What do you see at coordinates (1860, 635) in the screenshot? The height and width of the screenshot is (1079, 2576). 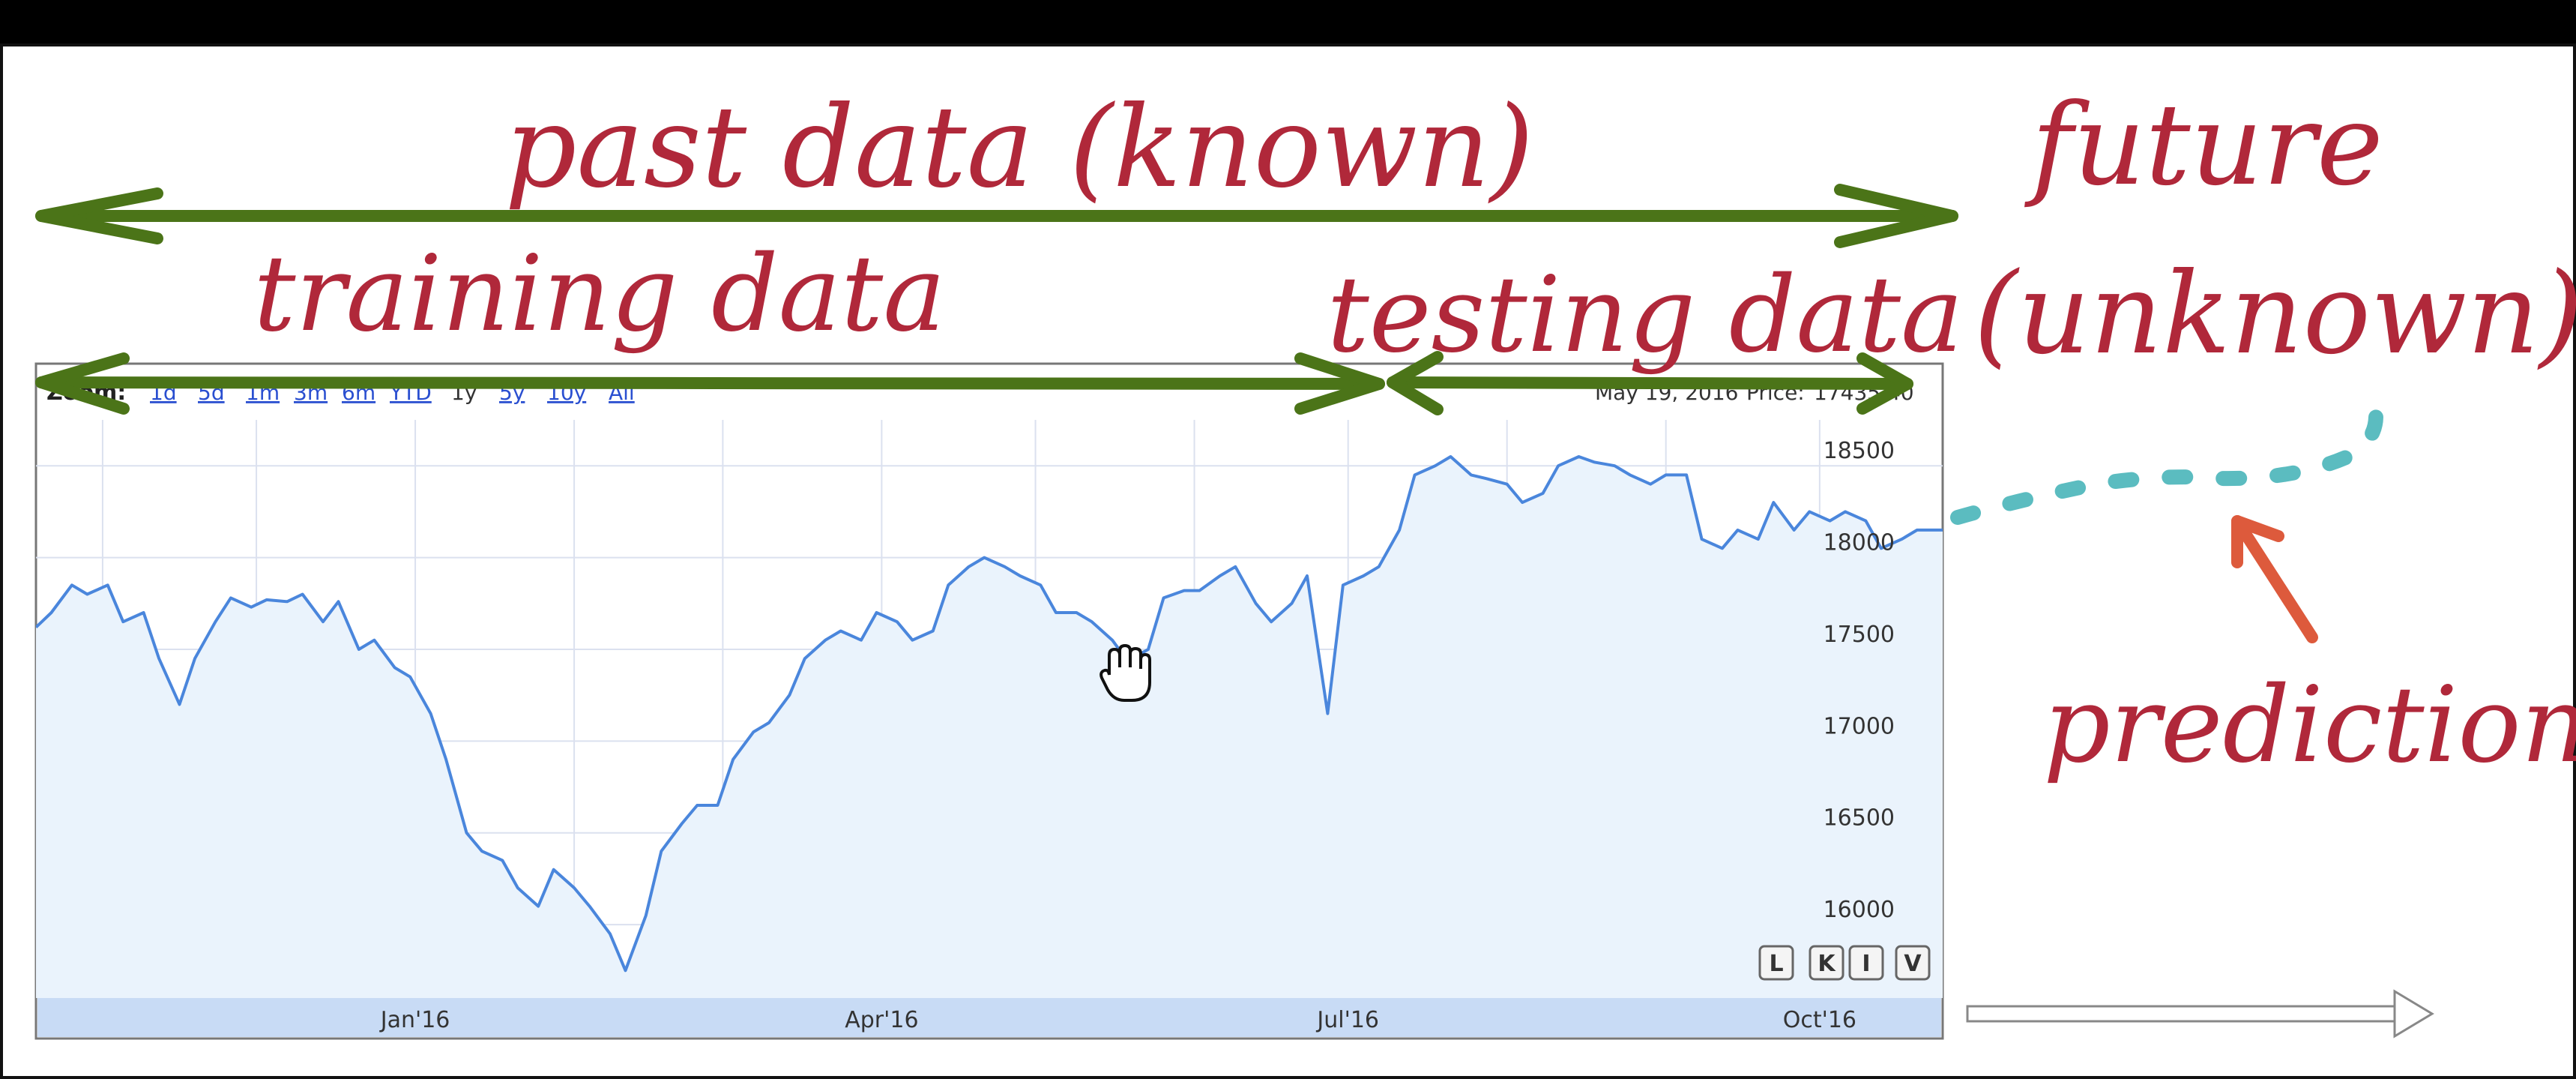 I see `y-tick-label: 17500` at bounding box center [1860, 635].